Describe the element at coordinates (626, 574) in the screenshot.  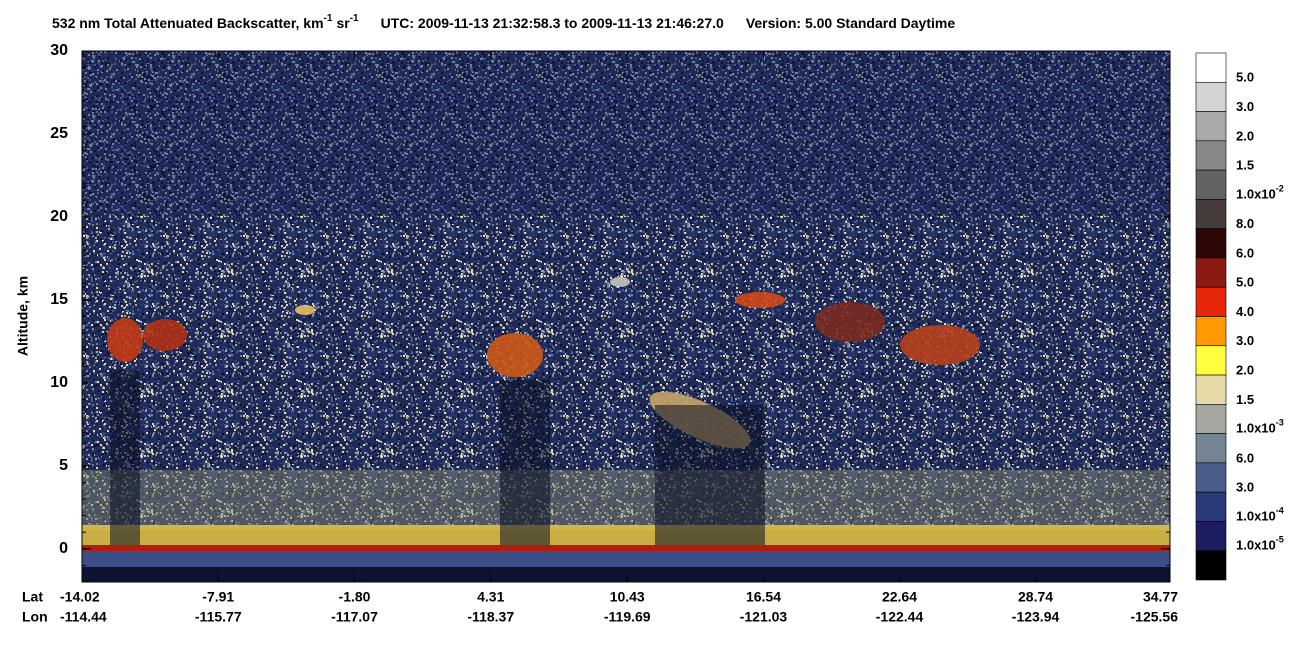
I see `subsurface-deep` at that location.